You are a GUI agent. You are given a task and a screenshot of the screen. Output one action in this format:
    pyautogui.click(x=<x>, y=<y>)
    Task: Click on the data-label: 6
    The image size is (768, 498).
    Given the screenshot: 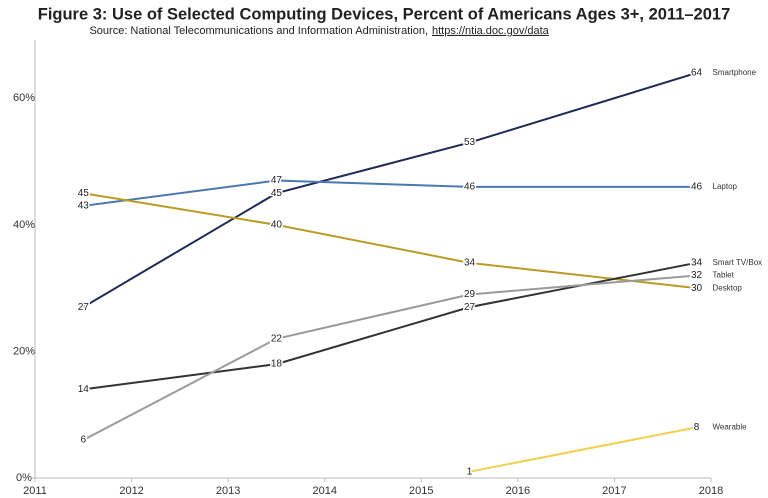 What is the action you would take?
    pyautogui.click(x=84, y=440)
    